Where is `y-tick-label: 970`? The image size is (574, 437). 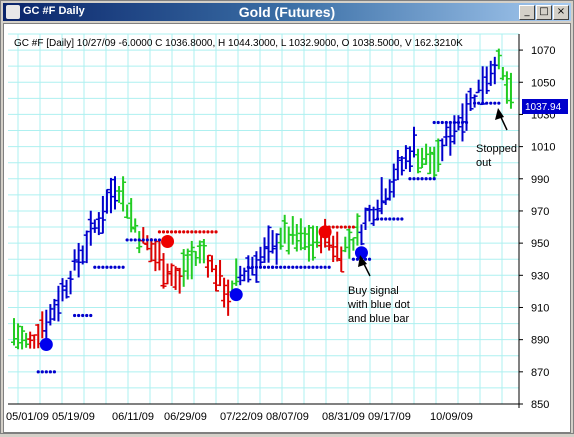
y-tick-label: 970 is located at coordinates (540, 212).